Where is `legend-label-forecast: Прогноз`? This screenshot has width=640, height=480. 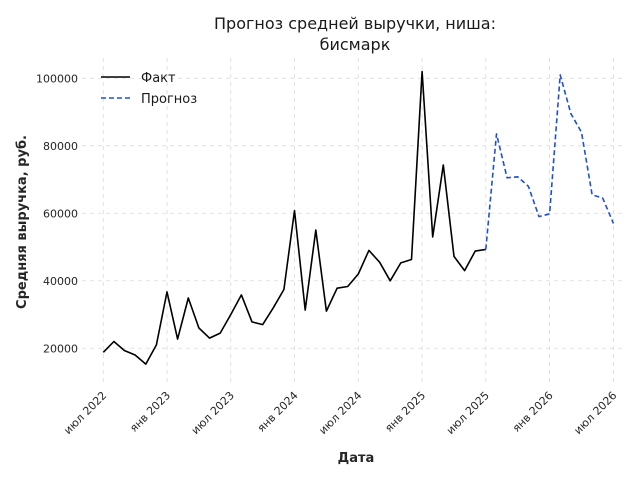
legend-label-forecast: Прогноз is located at coordinates (169, 99).